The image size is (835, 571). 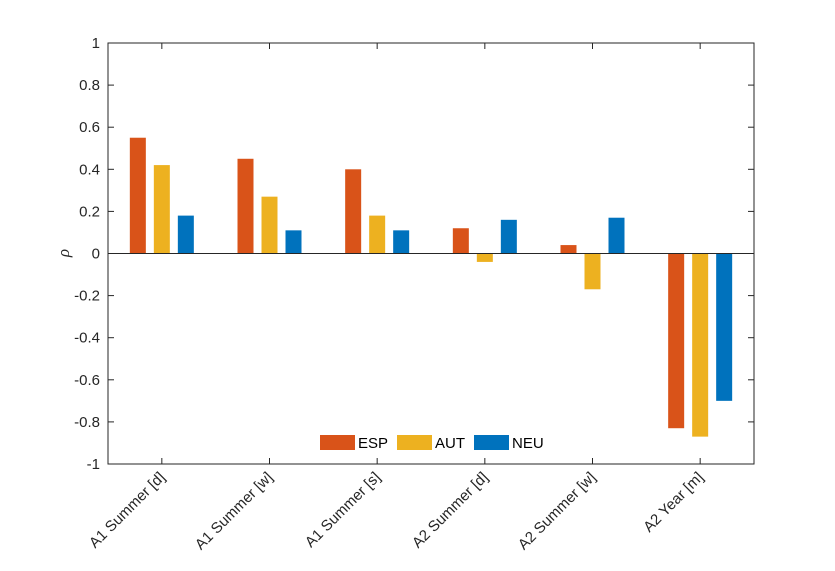 I want to click on y-tick-label: 1, so click(x=96, y=43).